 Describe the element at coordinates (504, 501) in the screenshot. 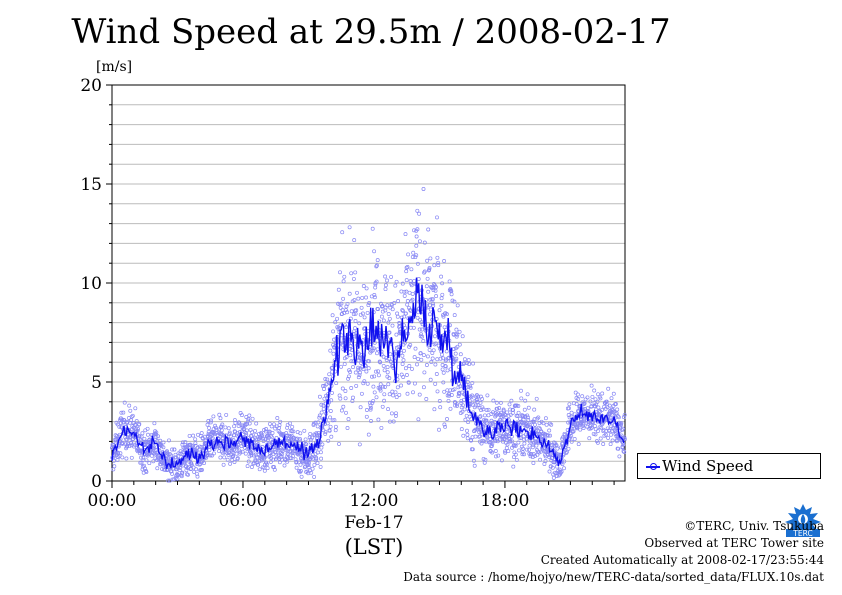

I see `x-tick-label: 18:00` at that location.